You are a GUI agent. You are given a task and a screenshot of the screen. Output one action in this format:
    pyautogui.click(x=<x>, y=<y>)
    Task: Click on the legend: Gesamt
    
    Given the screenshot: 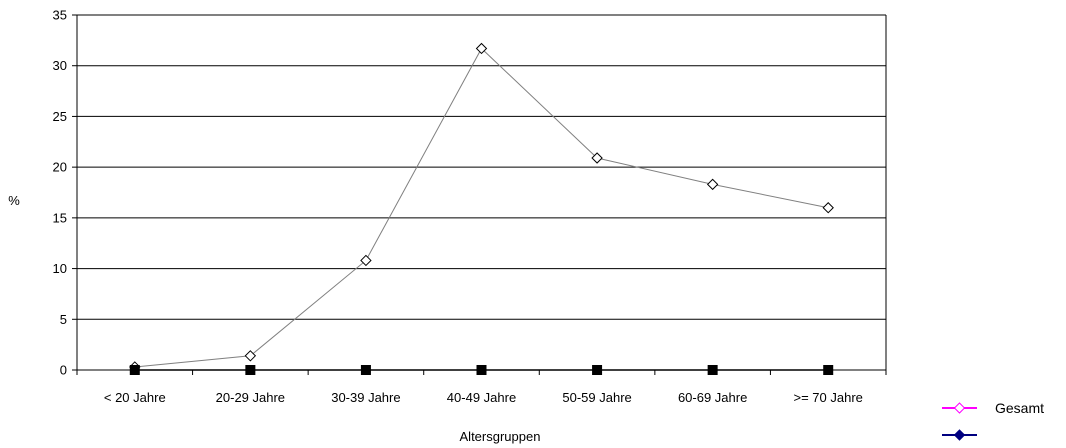 What is the action you would take?
    pyautogui.click(x=993, y=420)
    